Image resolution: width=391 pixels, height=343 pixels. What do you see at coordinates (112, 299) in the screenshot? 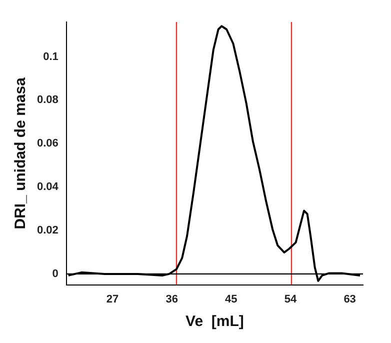
I see `x-tick-label: 27` at bounding box center [112, 299].